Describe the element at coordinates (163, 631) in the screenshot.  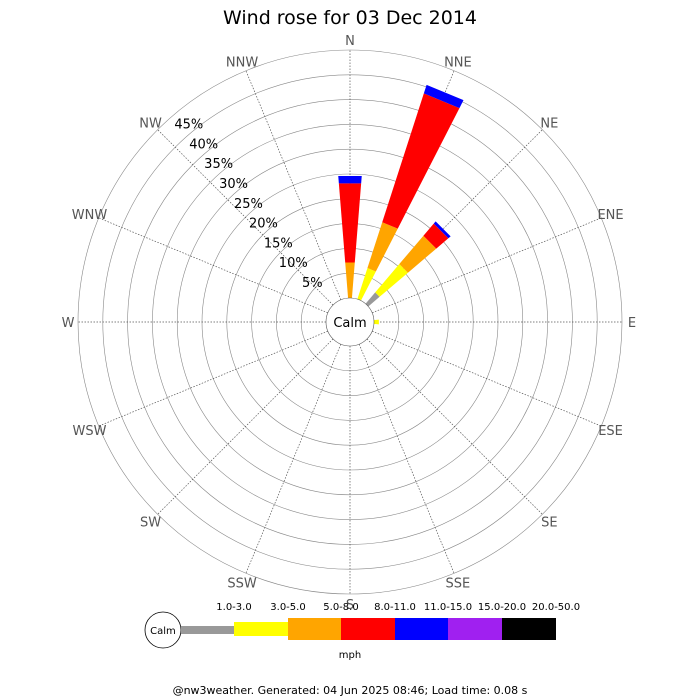
I see `legend-calm-label: Calm` at that location.